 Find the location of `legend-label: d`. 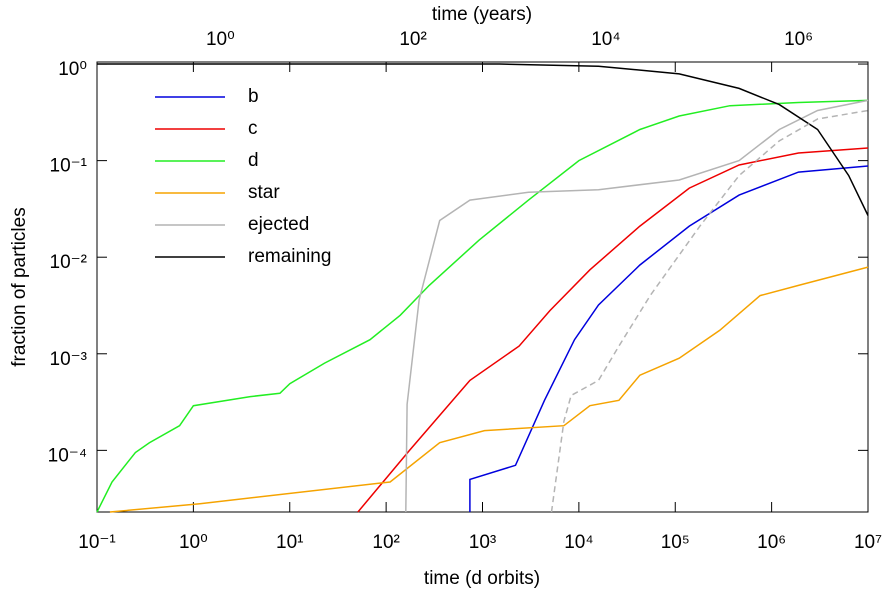

legend-label: d is located at coordinates (253, 160).